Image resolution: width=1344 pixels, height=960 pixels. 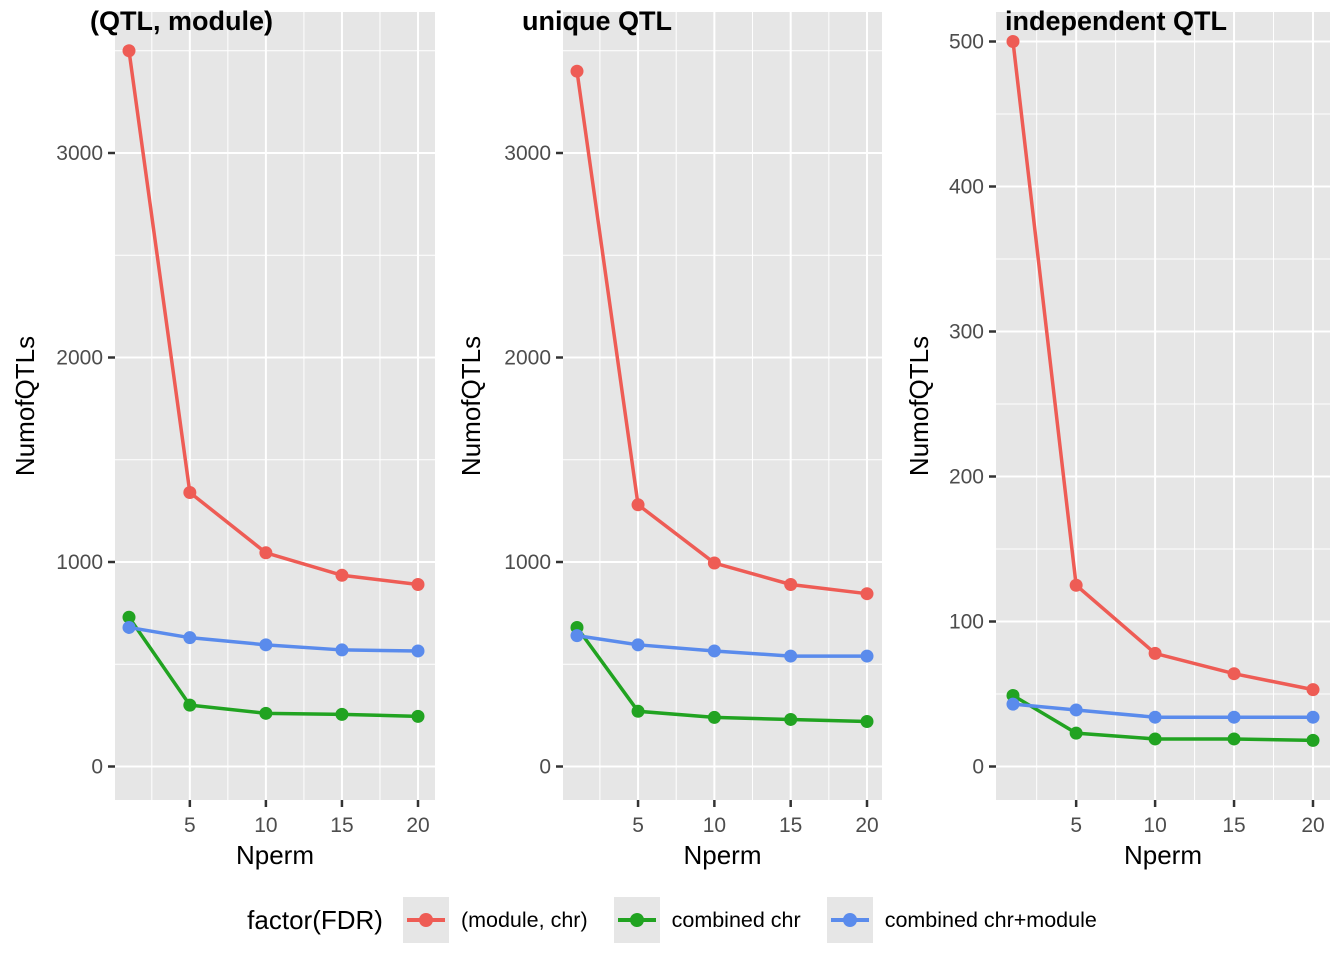 I want to click on facet-title: independent QTL, so click(x=1116, y=21).